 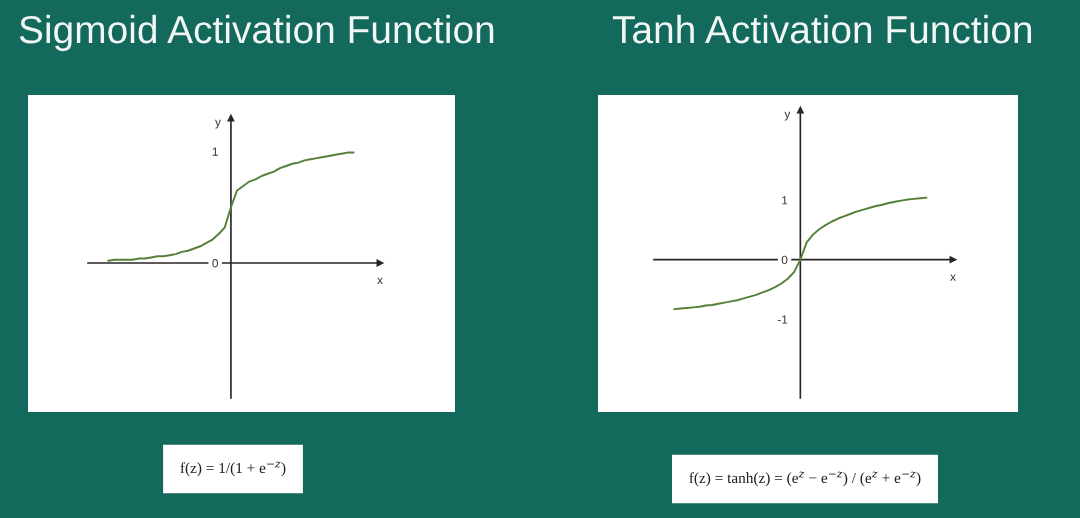 I want to click on text: f(z) = tanh(z) = (e$^{z}$ − e$^{−z}$) / (e$^{z}$ + e$^{−z}$), so click(x=805, y=479).